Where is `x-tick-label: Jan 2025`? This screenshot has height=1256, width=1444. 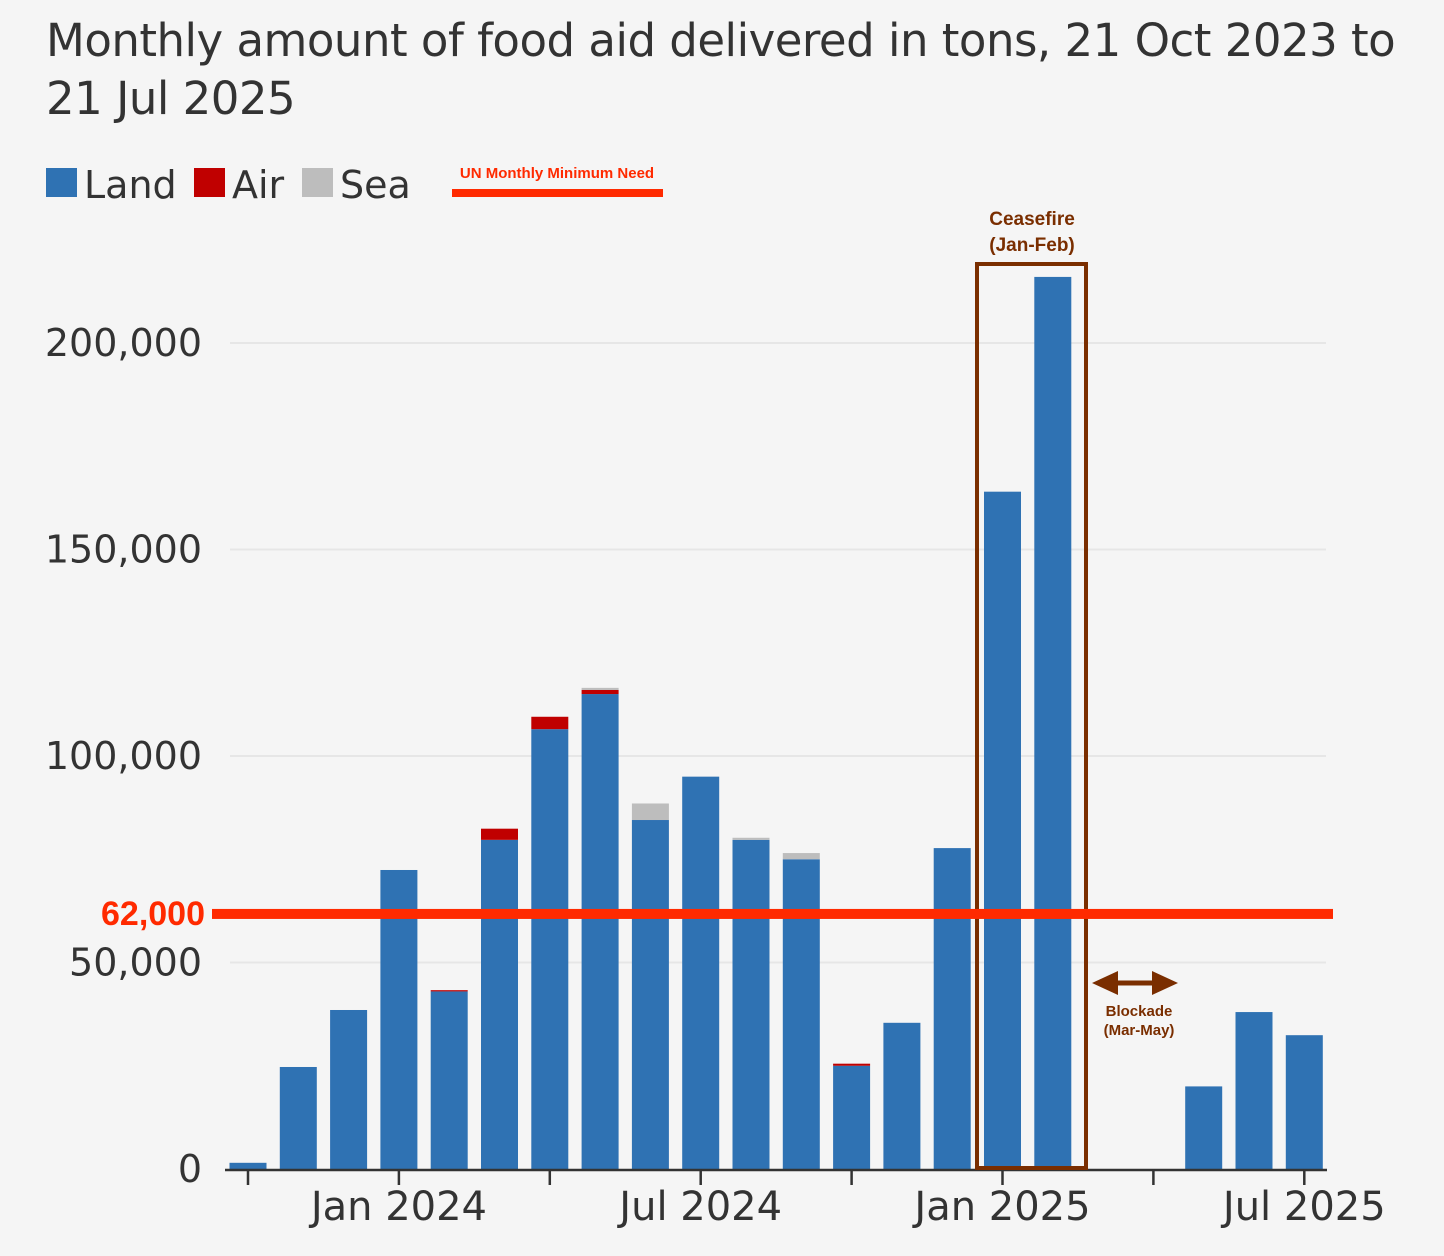
x-tick-label: Jan 2025 is located at coordinates (1000, 1207).